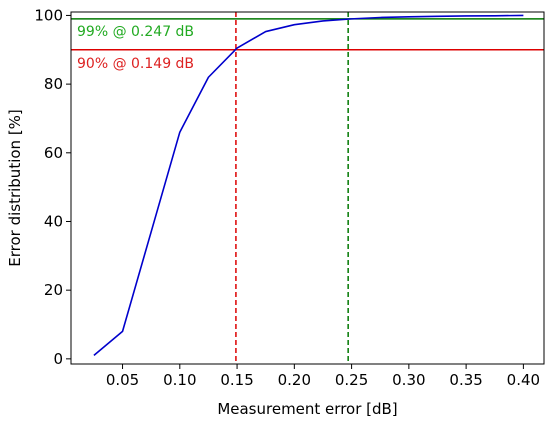  What do you see at coordinates (53, 153) in the screenshot?
I see `y-tick-label: 60` at bounding box center [53, 153].